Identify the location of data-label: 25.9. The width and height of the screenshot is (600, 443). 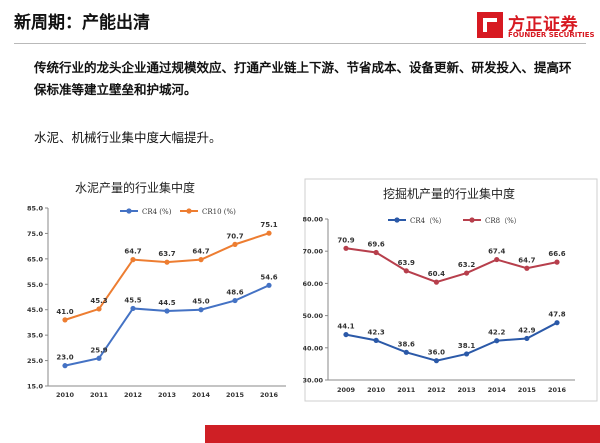
(98, 350).